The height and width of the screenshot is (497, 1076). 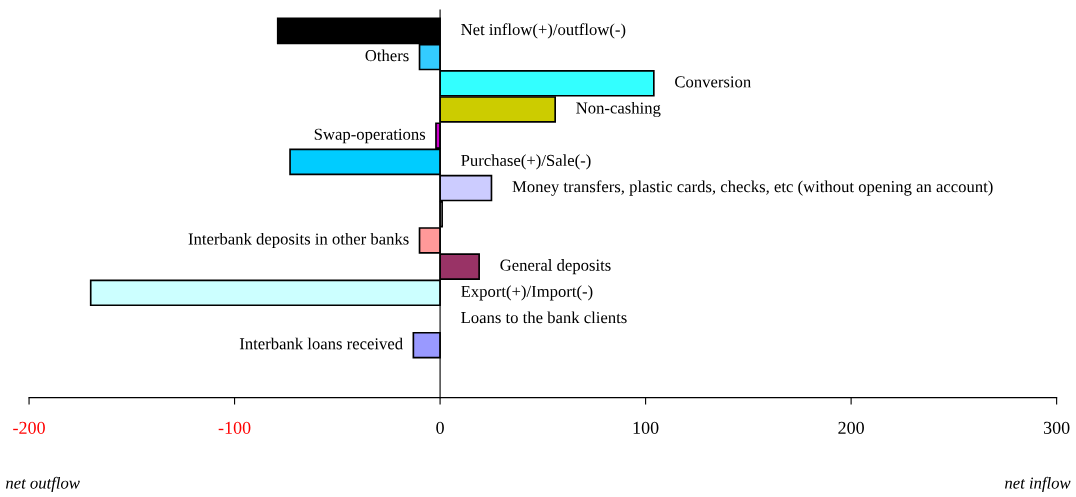 I want to click on x-tick-label: 200, so click(x=851, y=427).